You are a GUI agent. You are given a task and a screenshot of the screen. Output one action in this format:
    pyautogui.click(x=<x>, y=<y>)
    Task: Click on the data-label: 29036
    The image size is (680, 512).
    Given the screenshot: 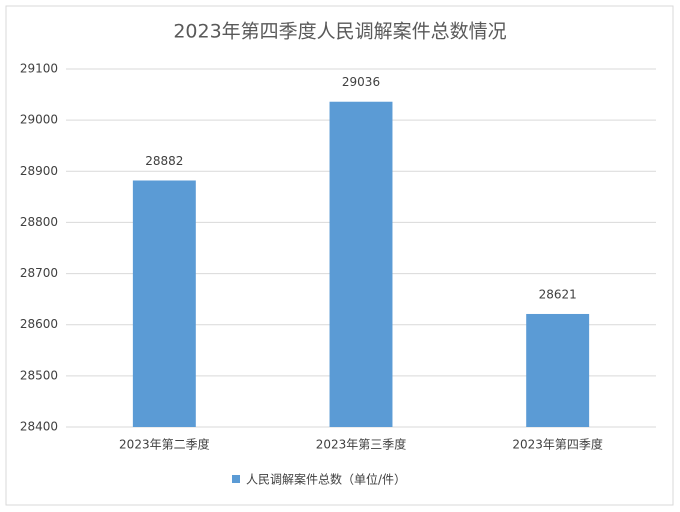 What is the action you would take?
    pyautogui.click(x=361, y=82)
    